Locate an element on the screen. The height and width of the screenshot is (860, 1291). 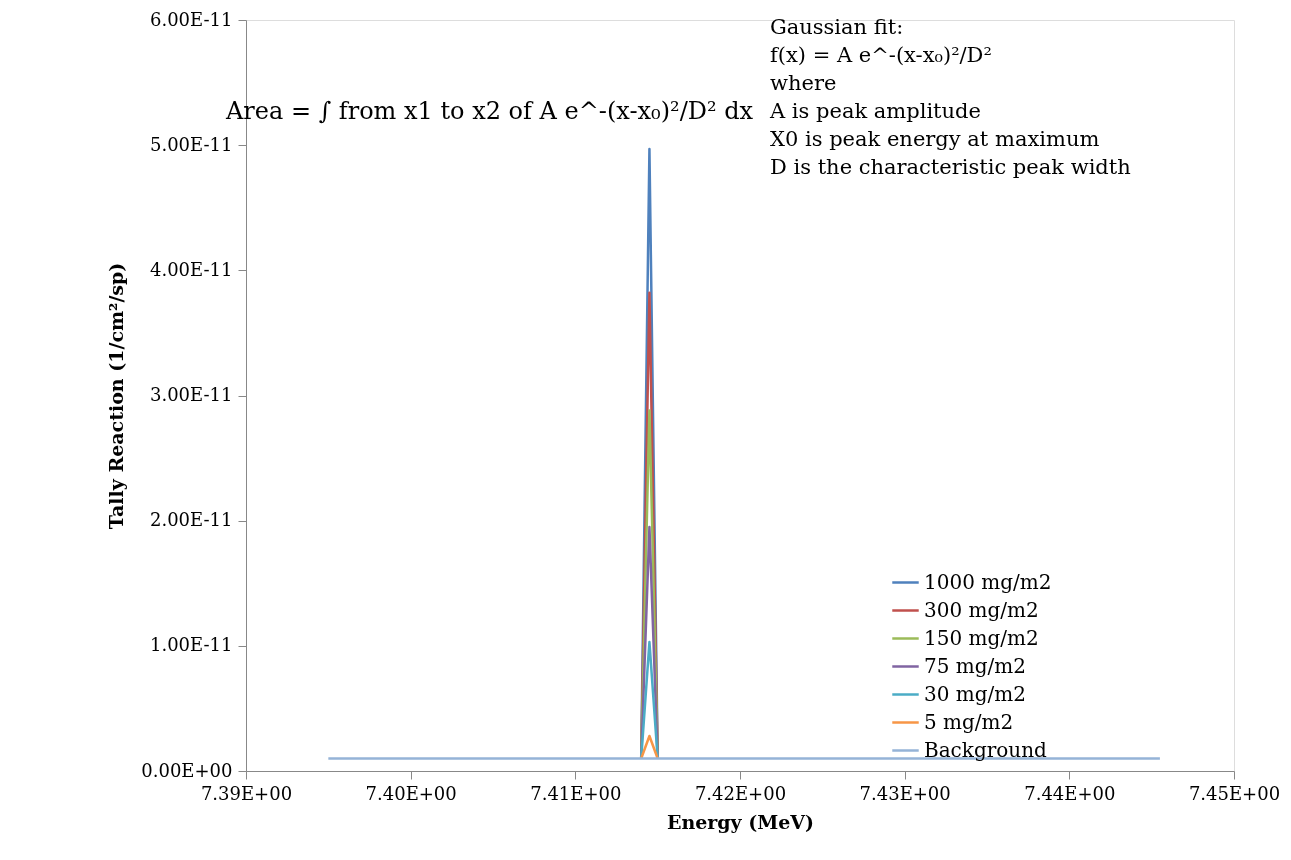
x-axis-title: Energy (MeV) is located at coordinates (740, 821).